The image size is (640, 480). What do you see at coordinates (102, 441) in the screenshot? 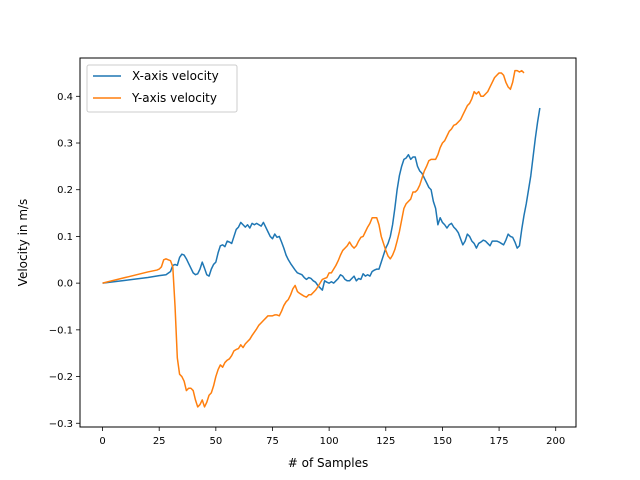
I see `x-tick-label: 0` at bounding box center [102, 441].